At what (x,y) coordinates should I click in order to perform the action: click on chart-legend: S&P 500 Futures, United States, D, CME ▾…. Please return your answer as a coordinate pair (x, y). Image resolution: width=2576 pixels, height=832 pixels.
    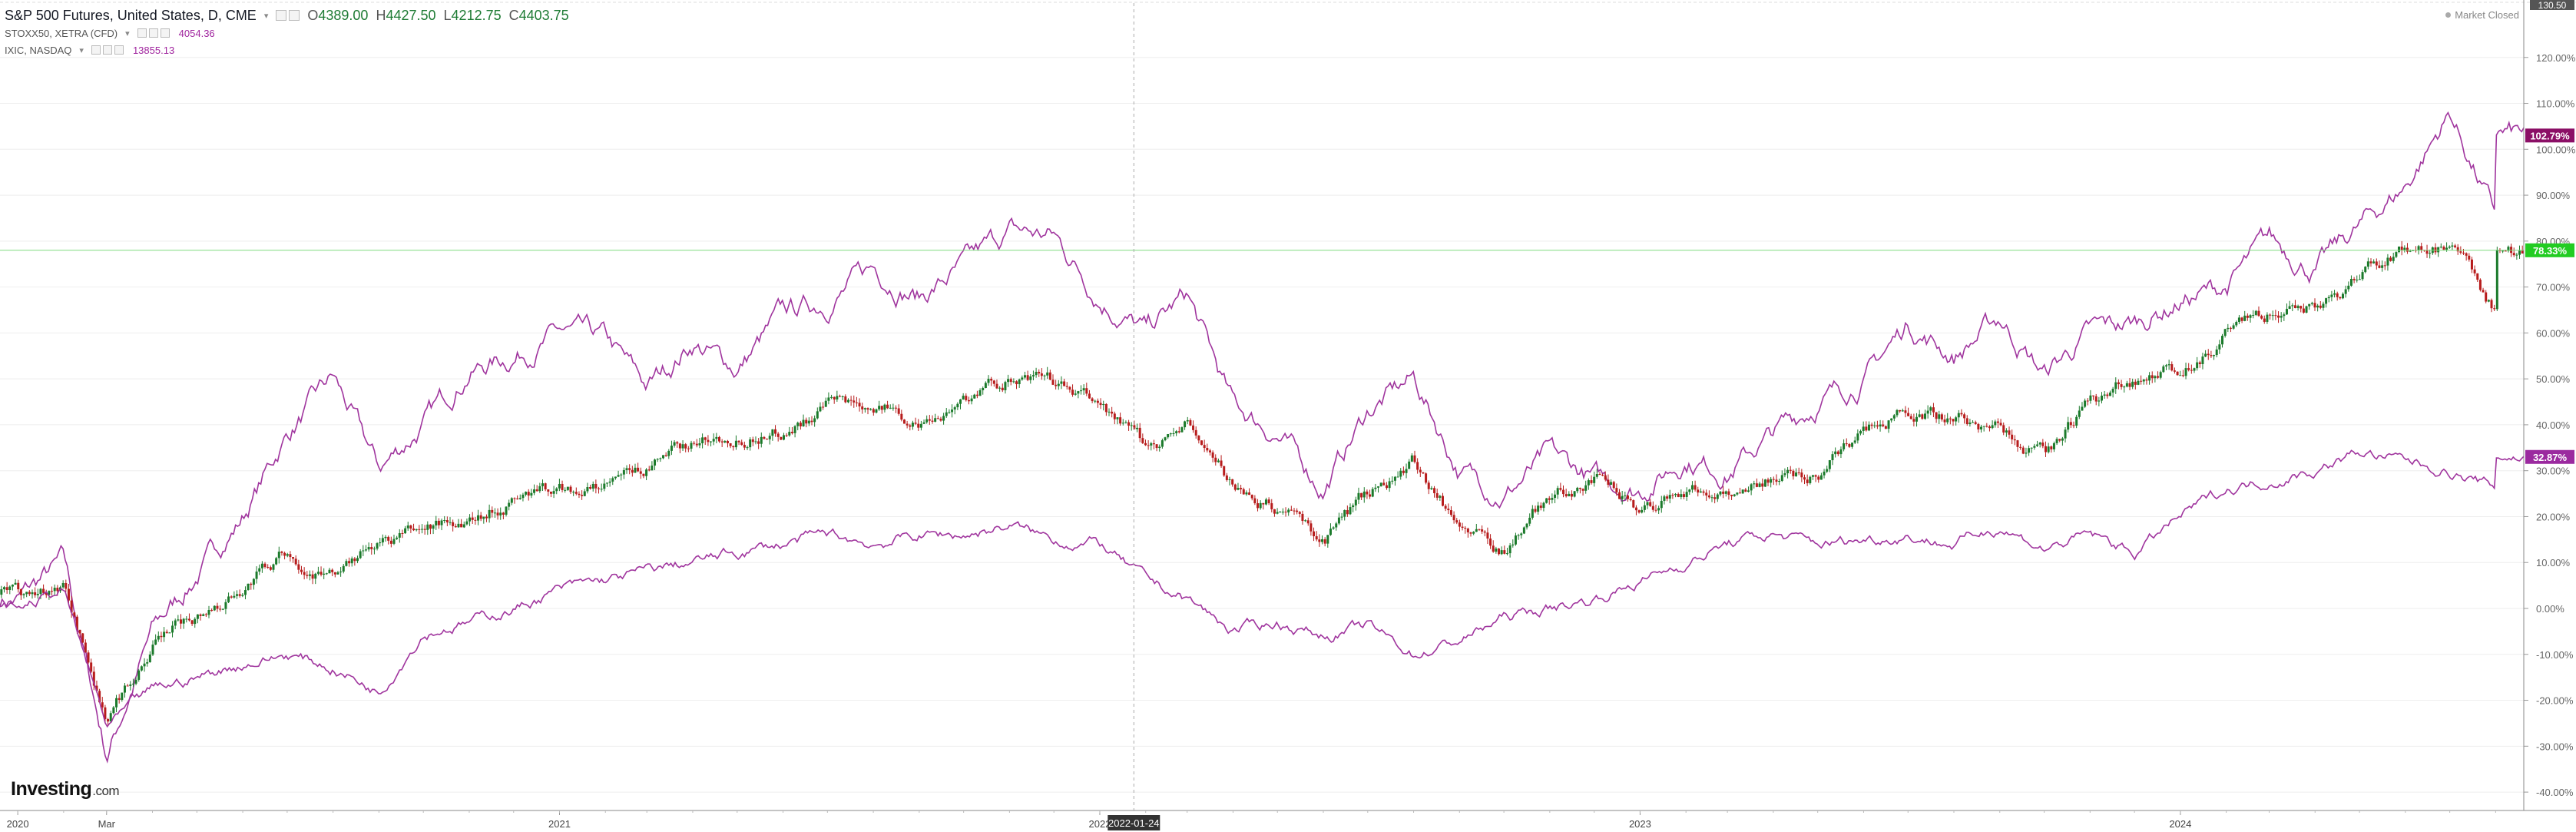
    Looking at the image, I should click on (291, 32).